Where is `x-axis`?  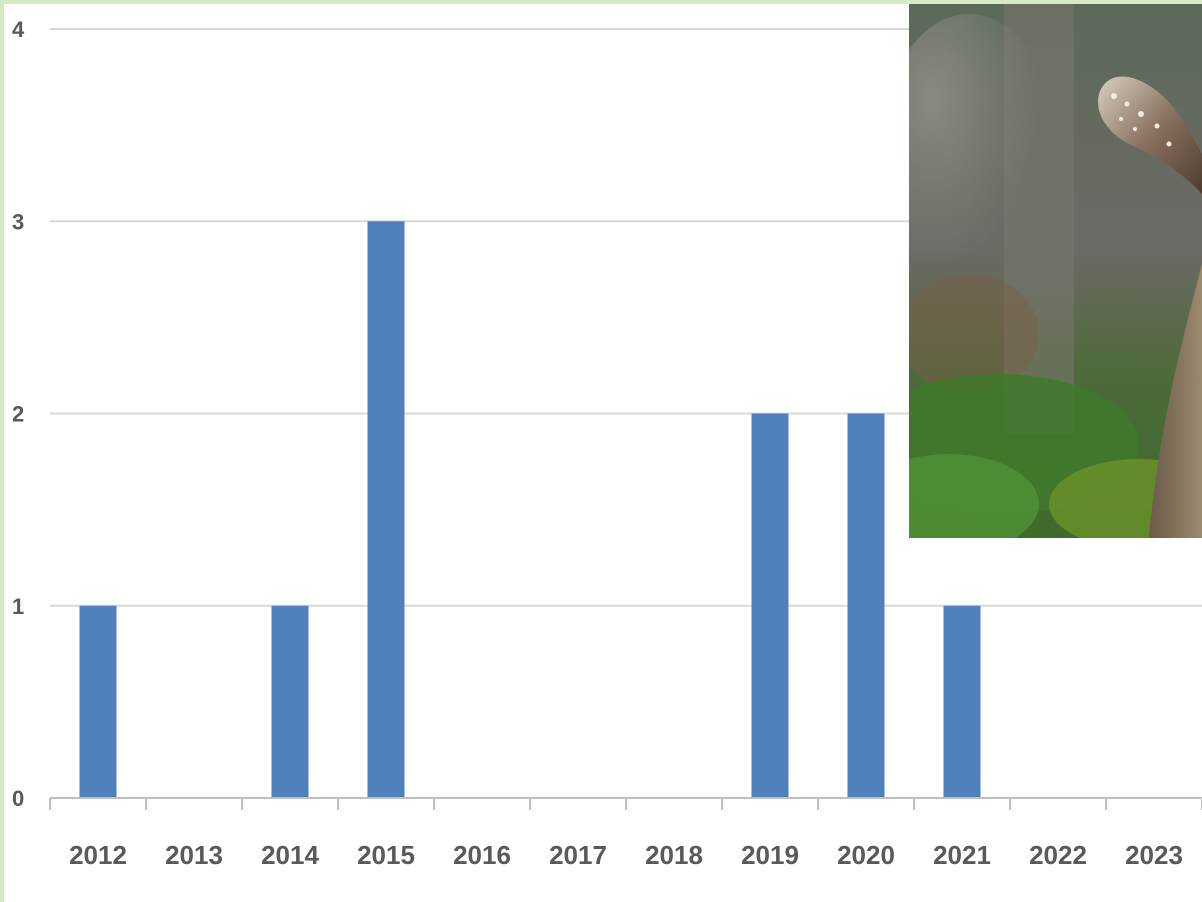
x-axis is located at coordinates (626, 804).